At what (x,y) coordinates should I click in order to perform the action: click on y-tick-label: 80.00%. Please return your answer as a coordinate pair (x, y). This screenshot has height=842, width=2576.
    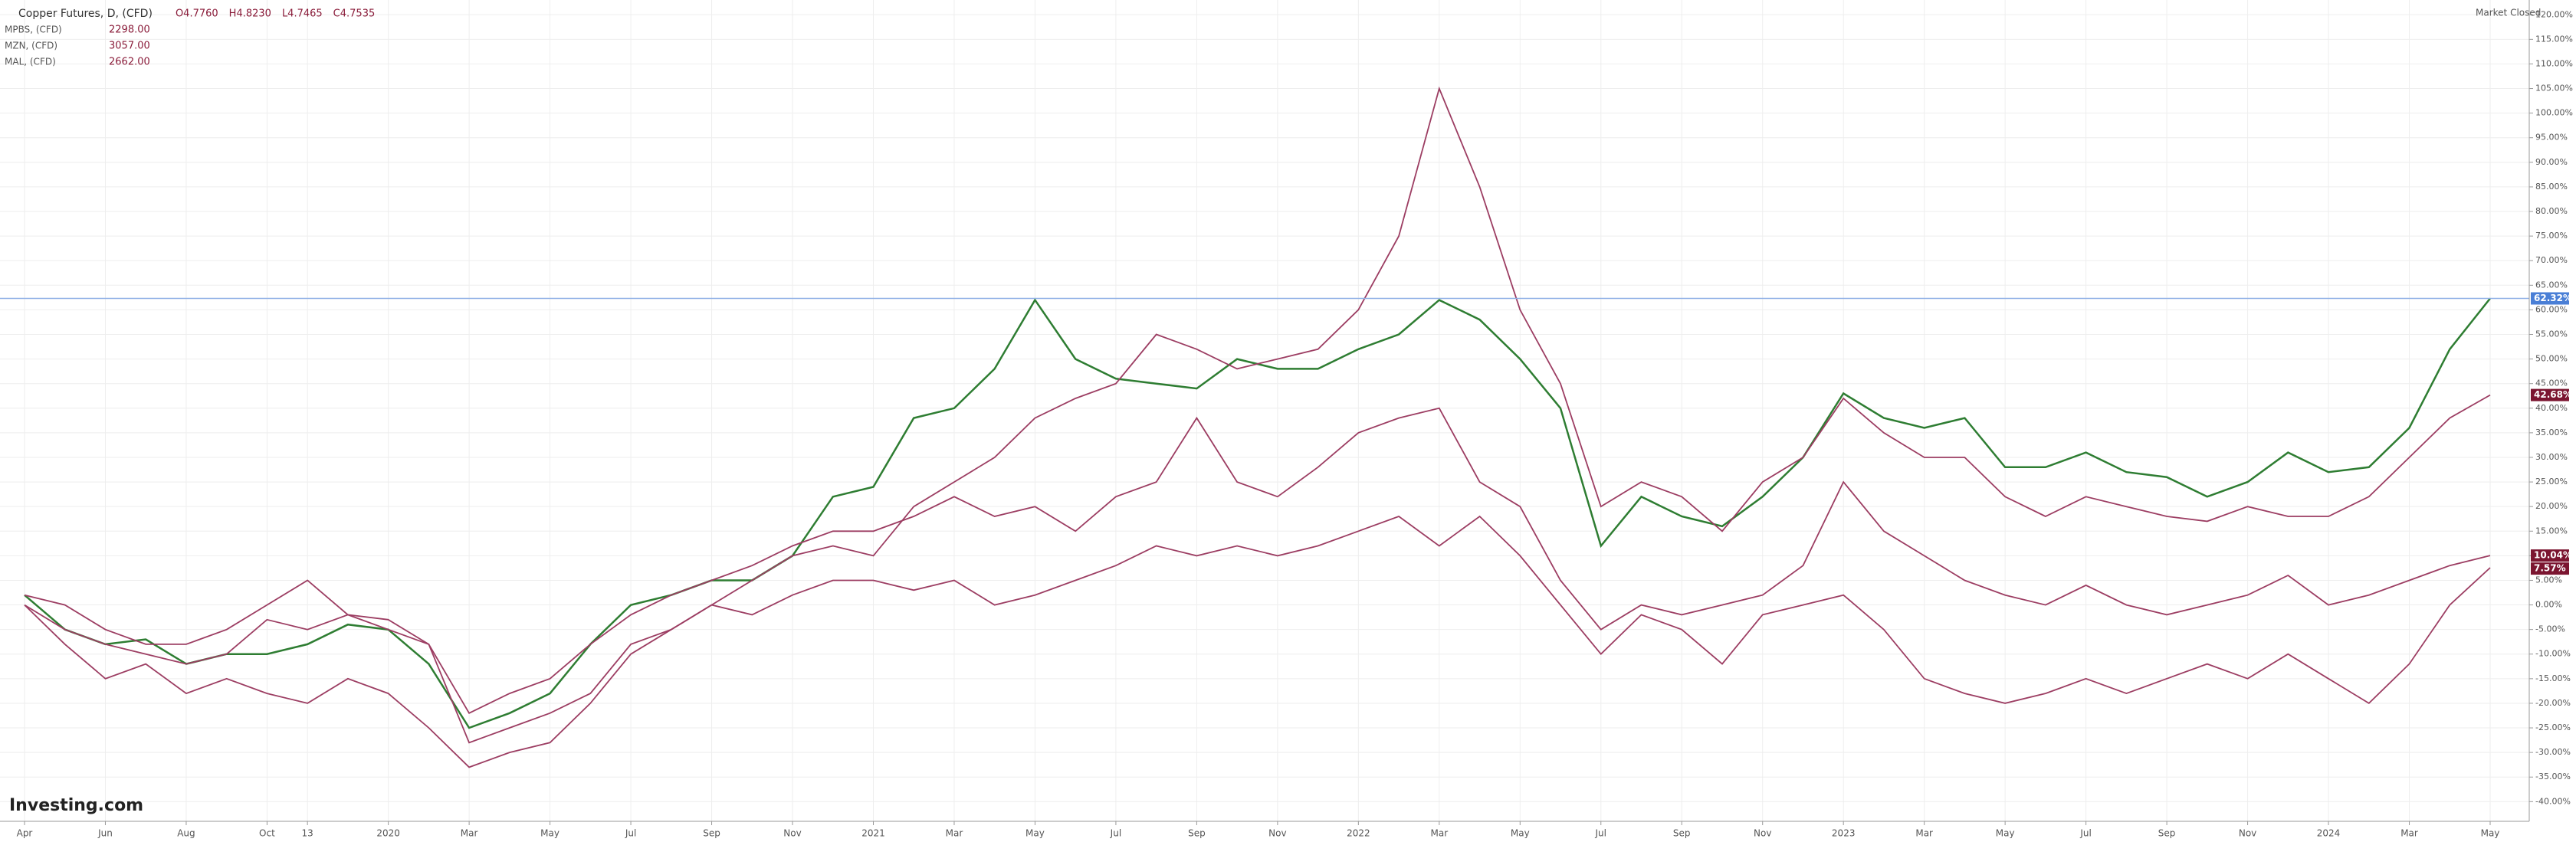
    Looking at the image, I should click on (2551, 211).